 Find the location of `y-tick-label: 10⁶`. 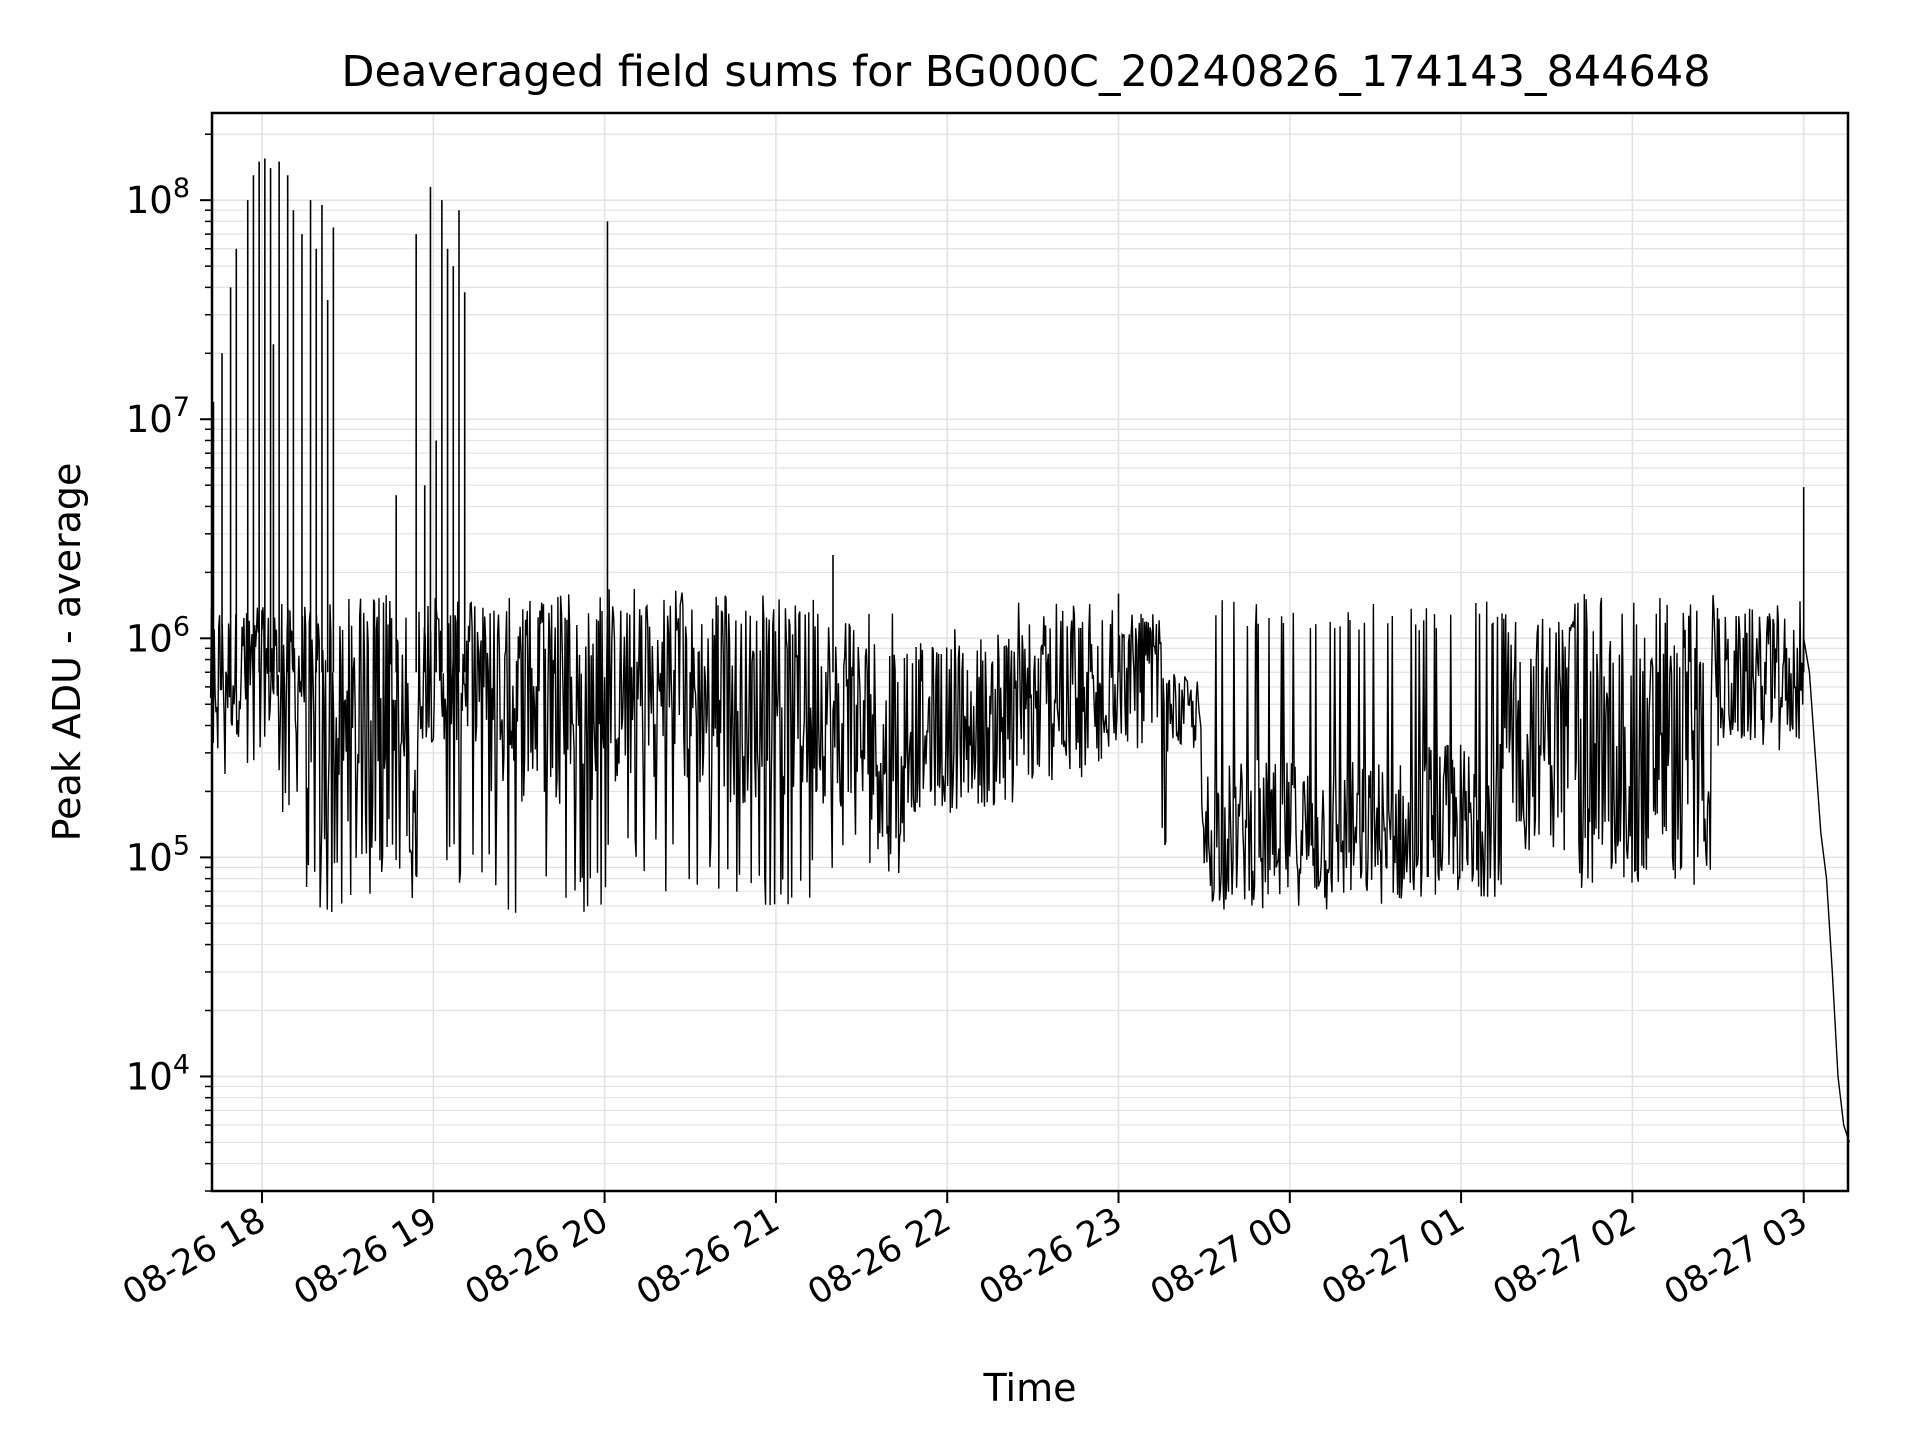

y-tick-label: 10⁶ is located at coordinates (158, 635).